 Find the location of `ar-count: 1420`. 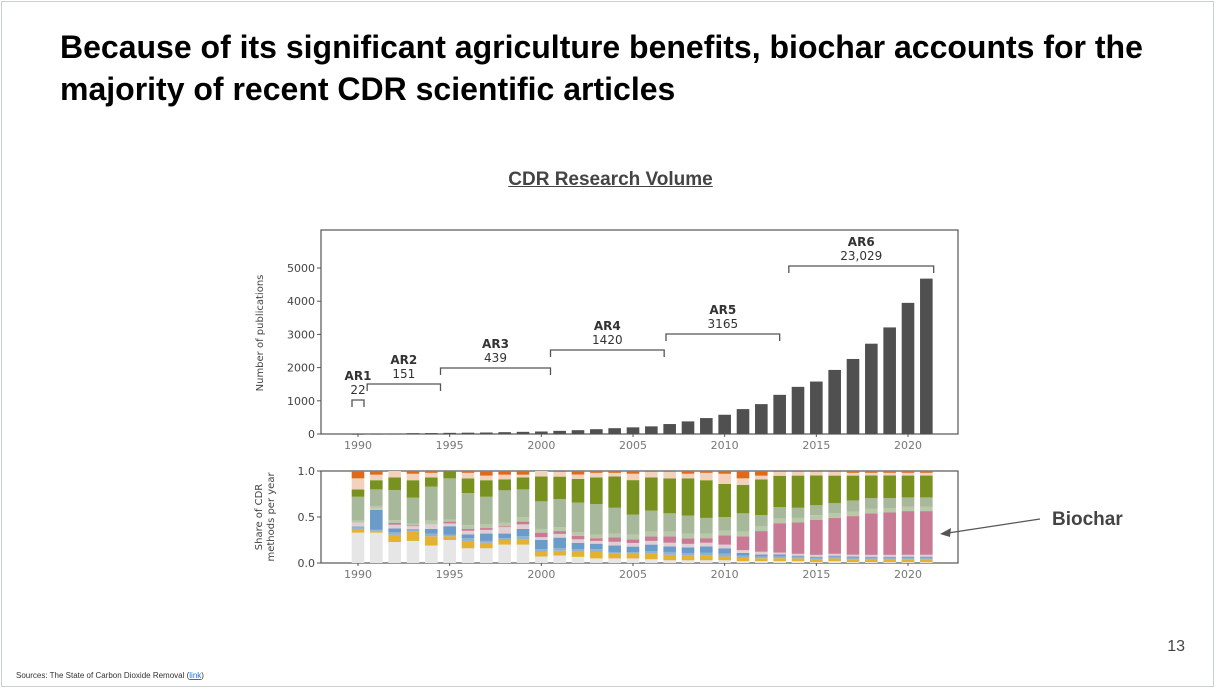

ar-count: 1420 is located at coordinates (607, 340).